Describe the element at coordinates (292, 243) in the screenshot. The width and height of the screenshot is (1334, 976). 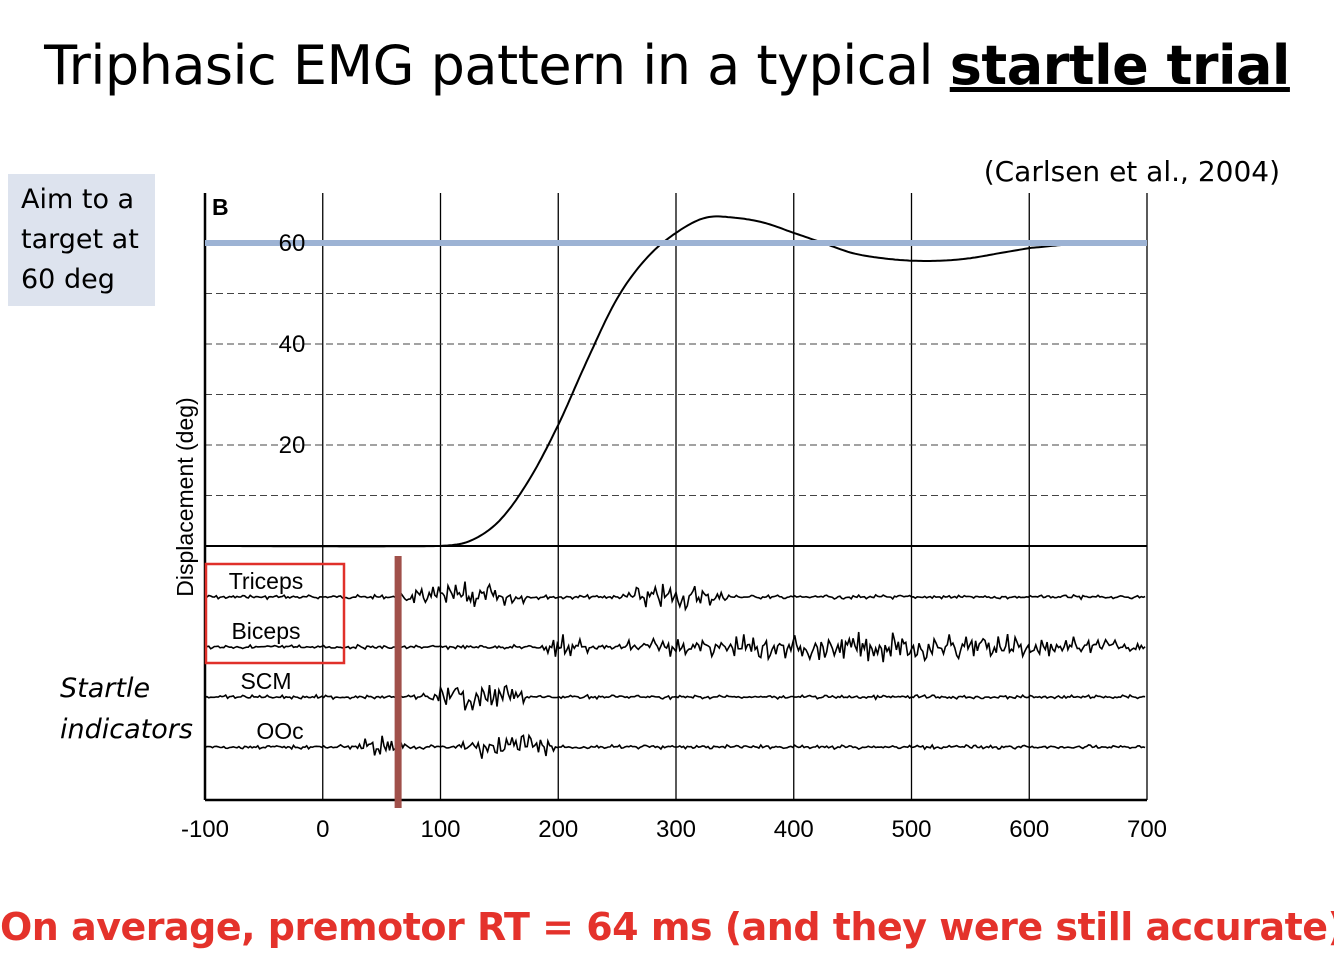
I see `y-tick-label-60: 60` at that location.